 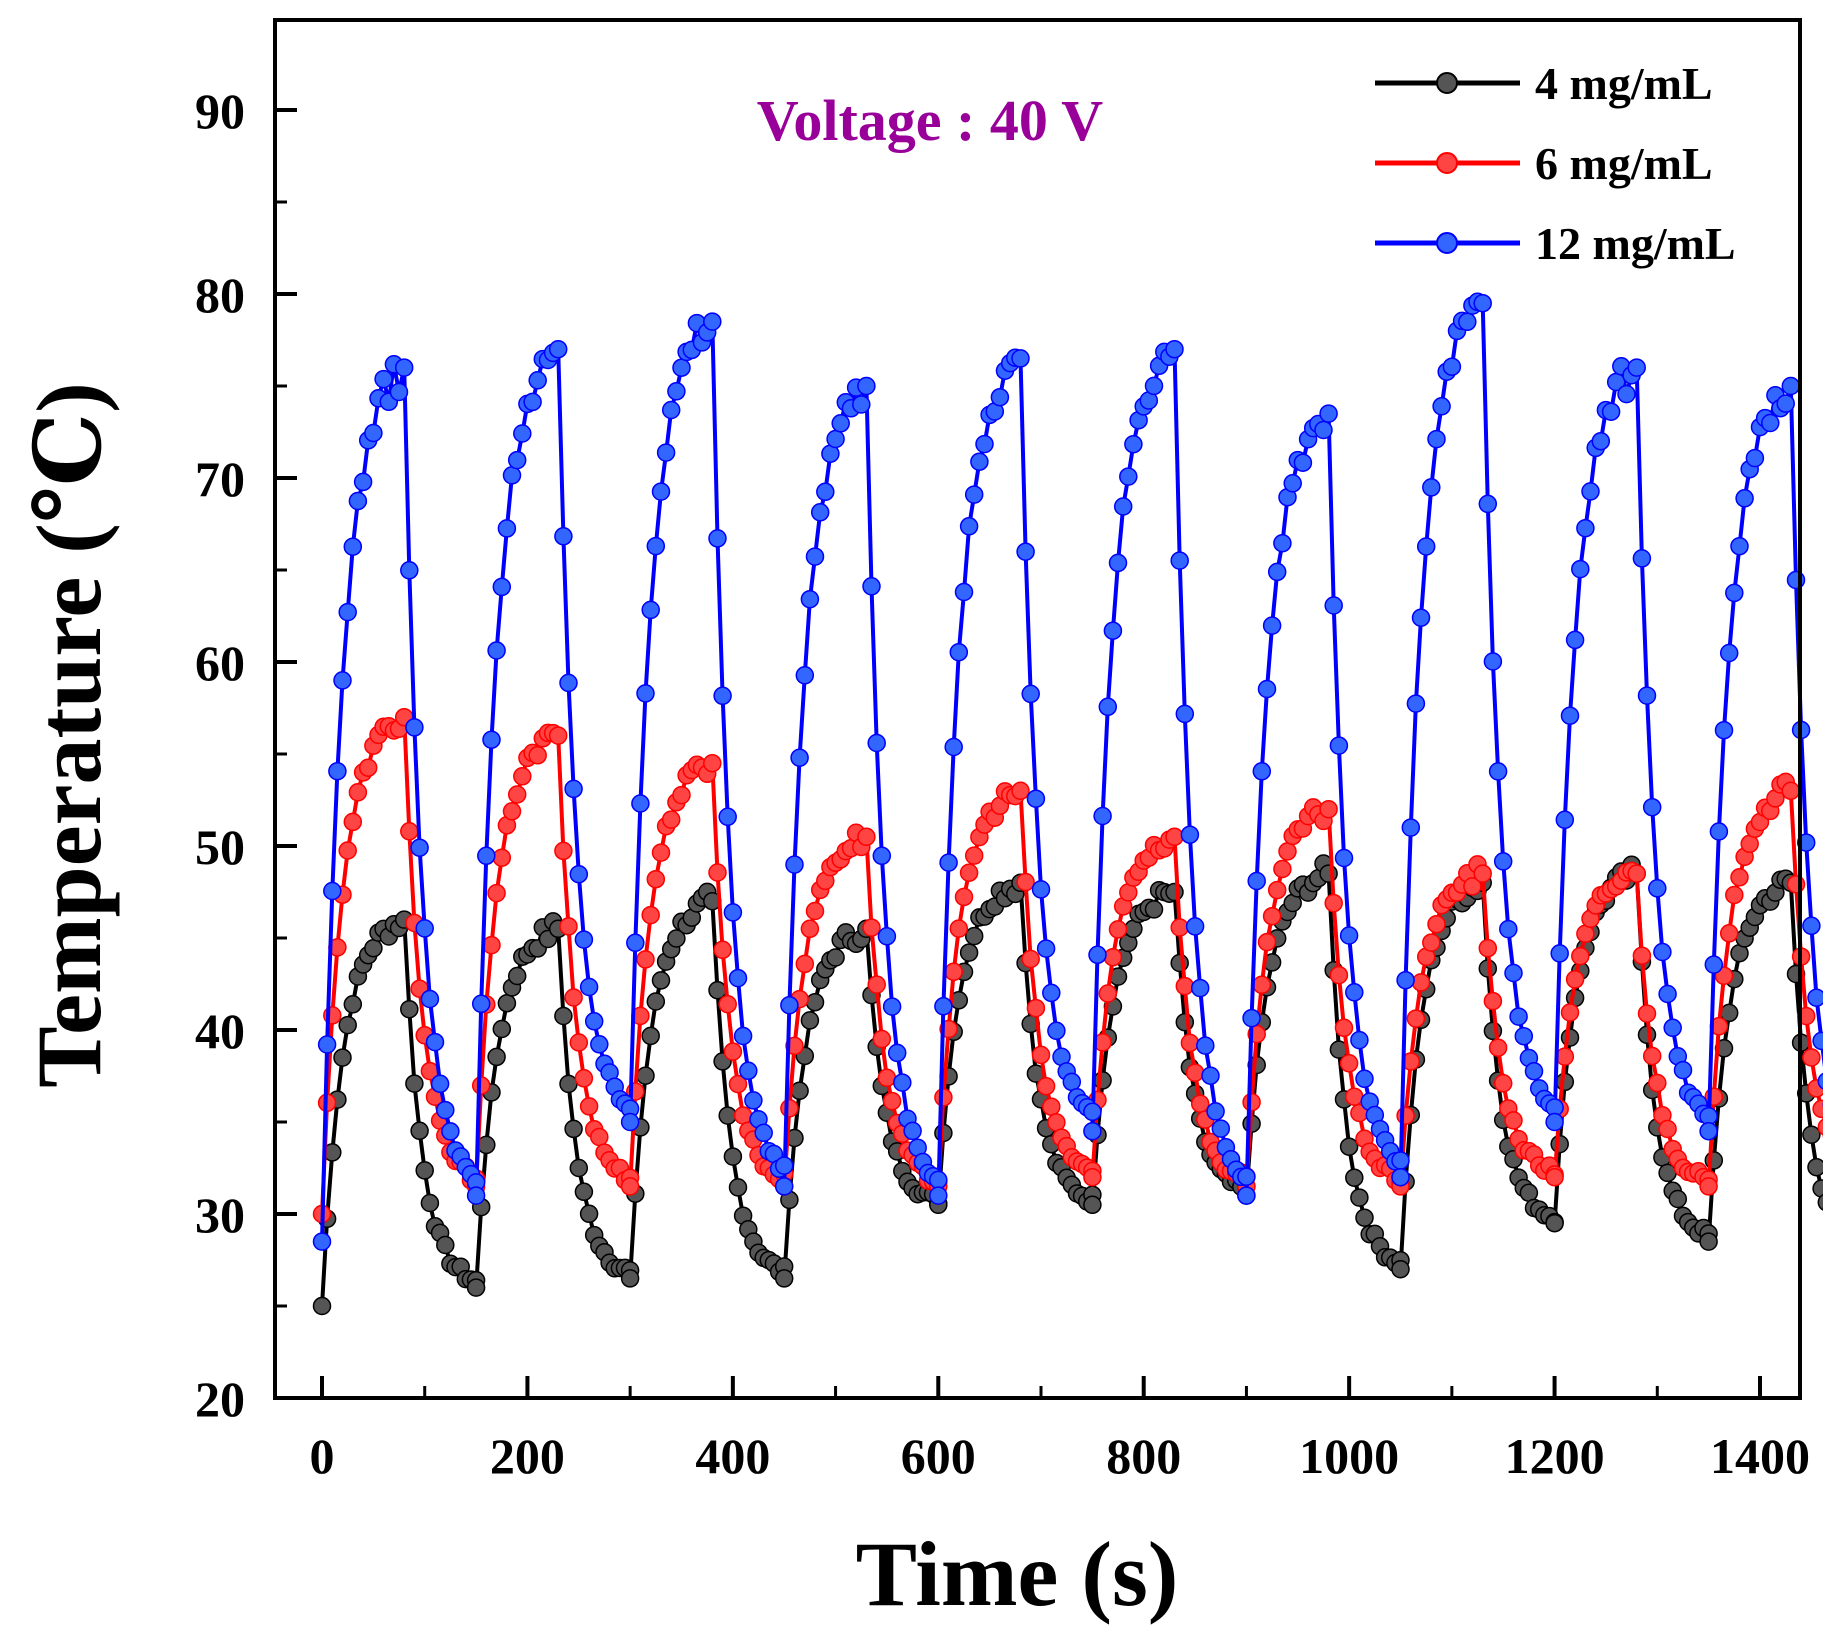 I want to click on x-axis-label: Time (s), so click(x=1017, y=1574).